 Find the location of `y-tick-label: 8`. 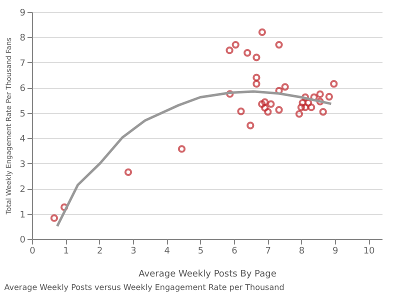

y-tick-label: 8 is located at coordinates (23, 39).